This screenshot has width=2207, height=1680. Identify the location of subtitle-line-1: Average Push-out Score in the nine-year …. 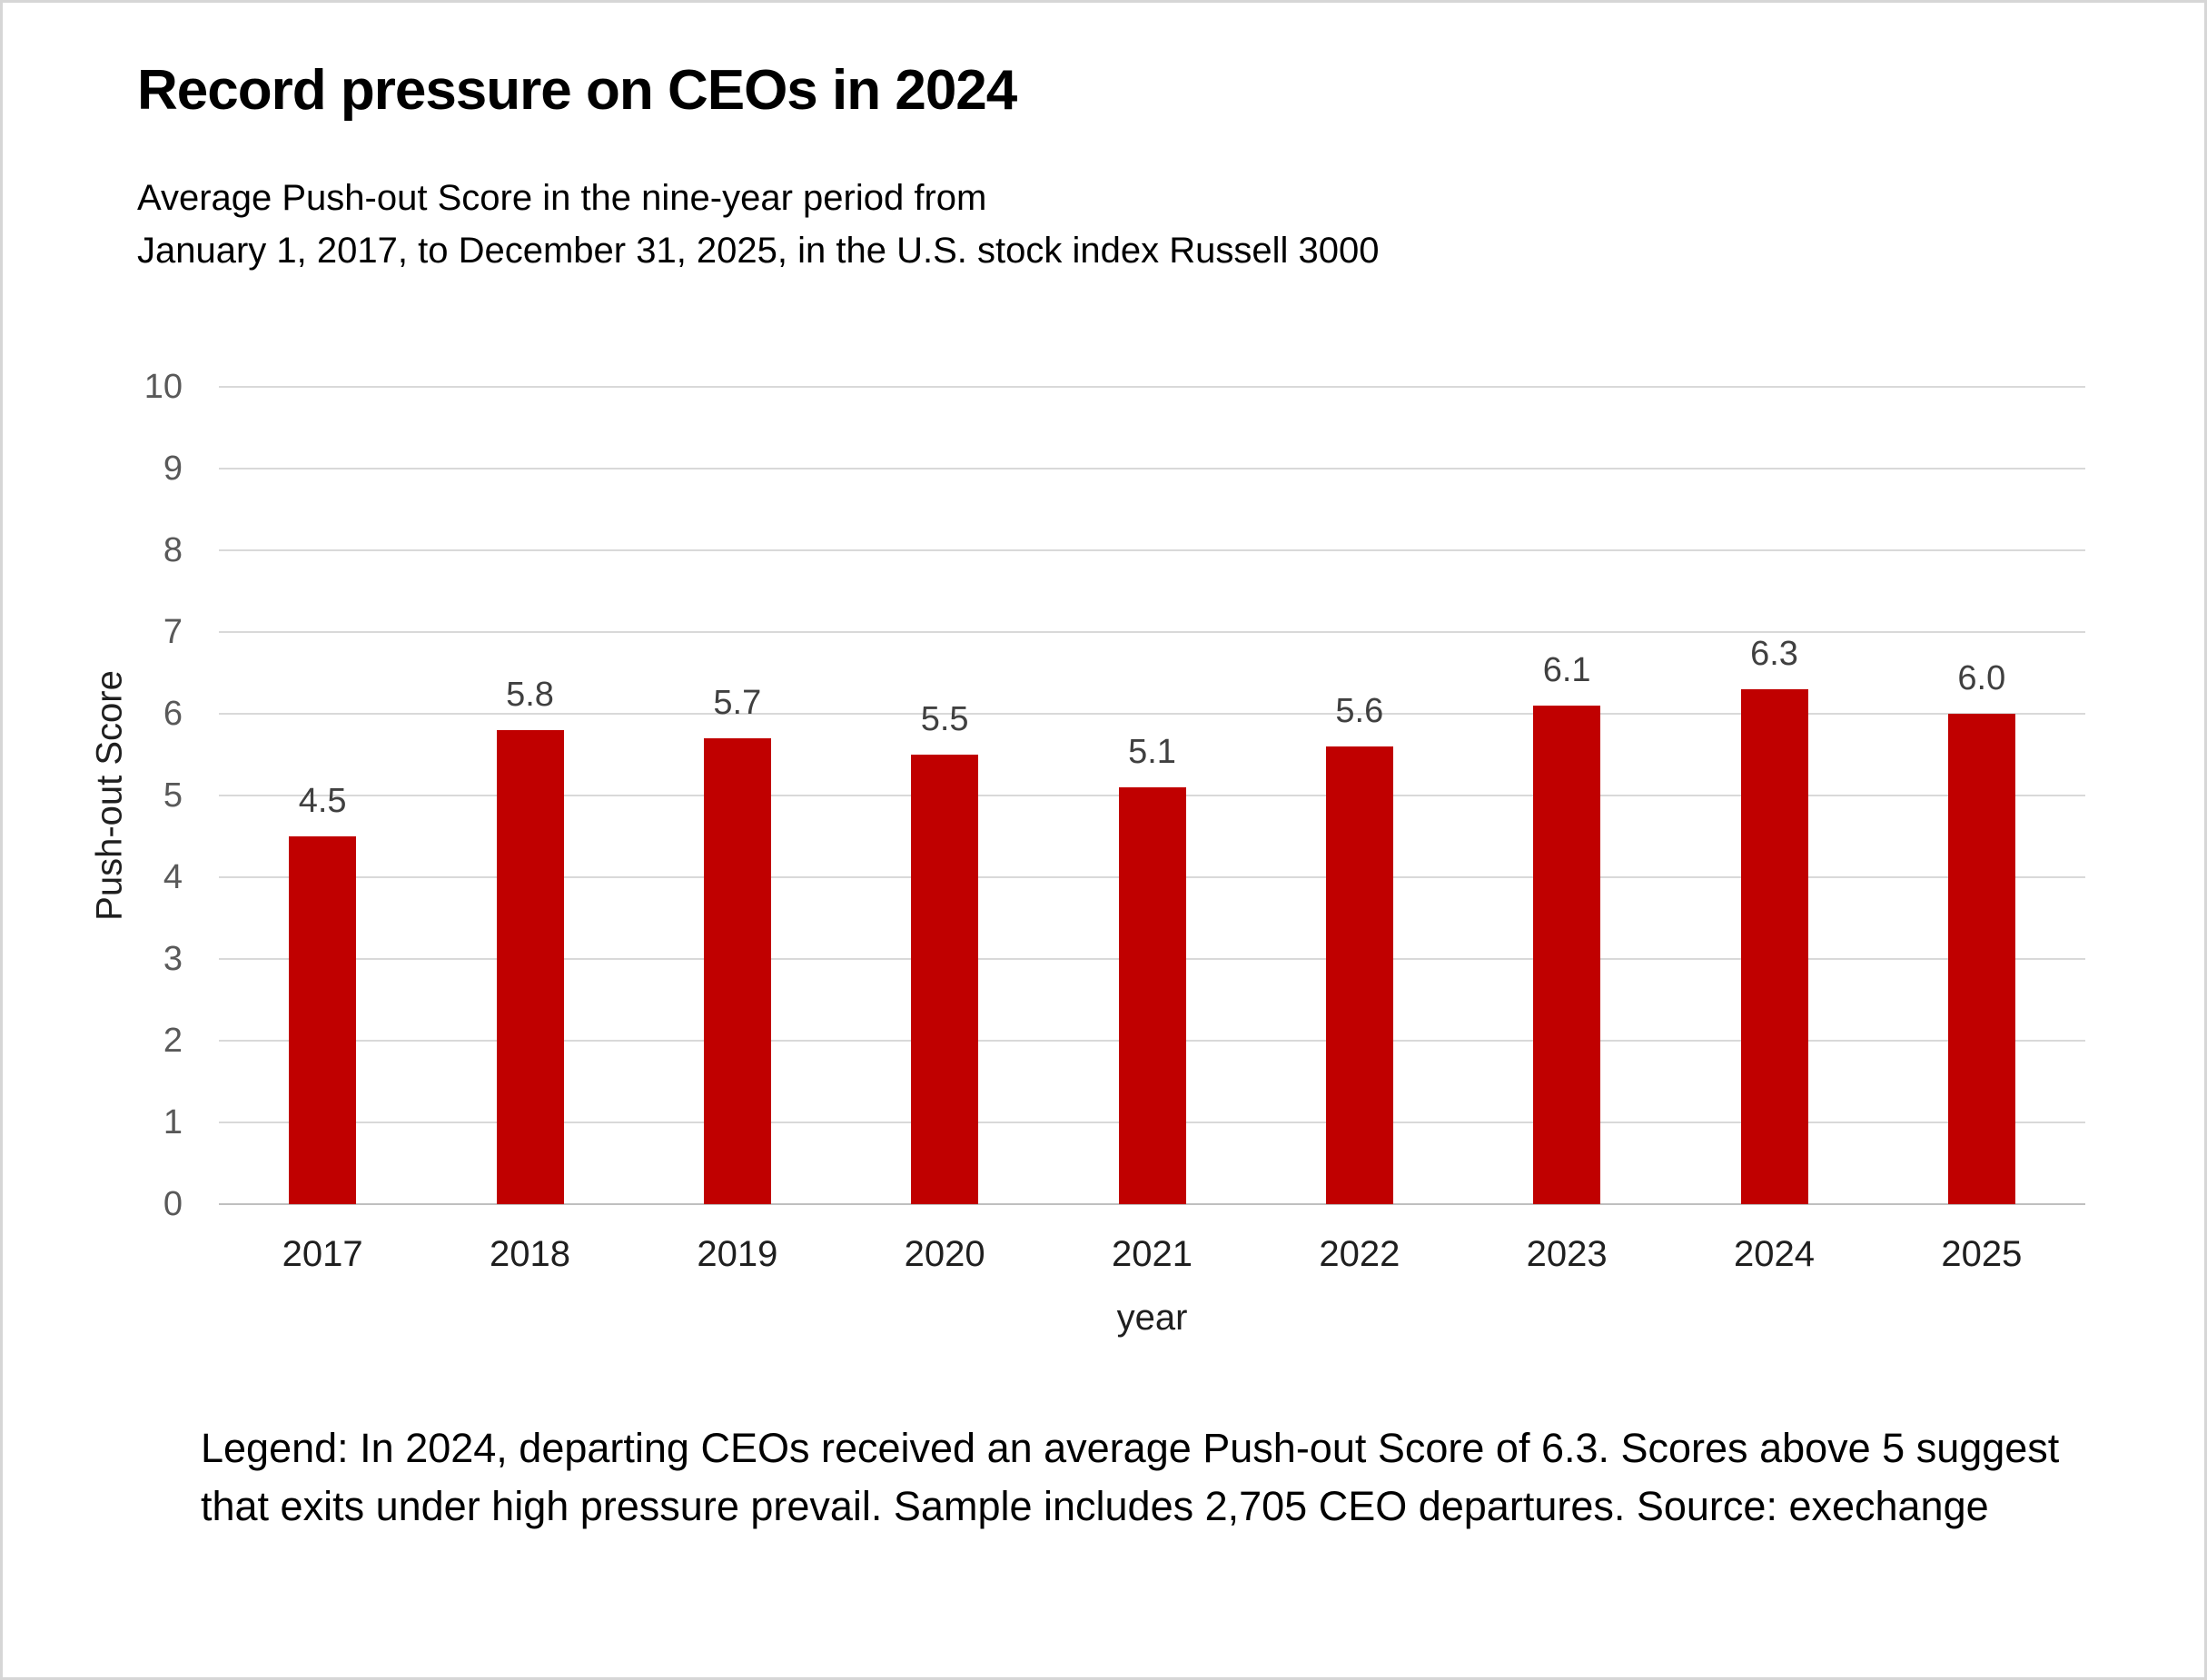
(562, 198).